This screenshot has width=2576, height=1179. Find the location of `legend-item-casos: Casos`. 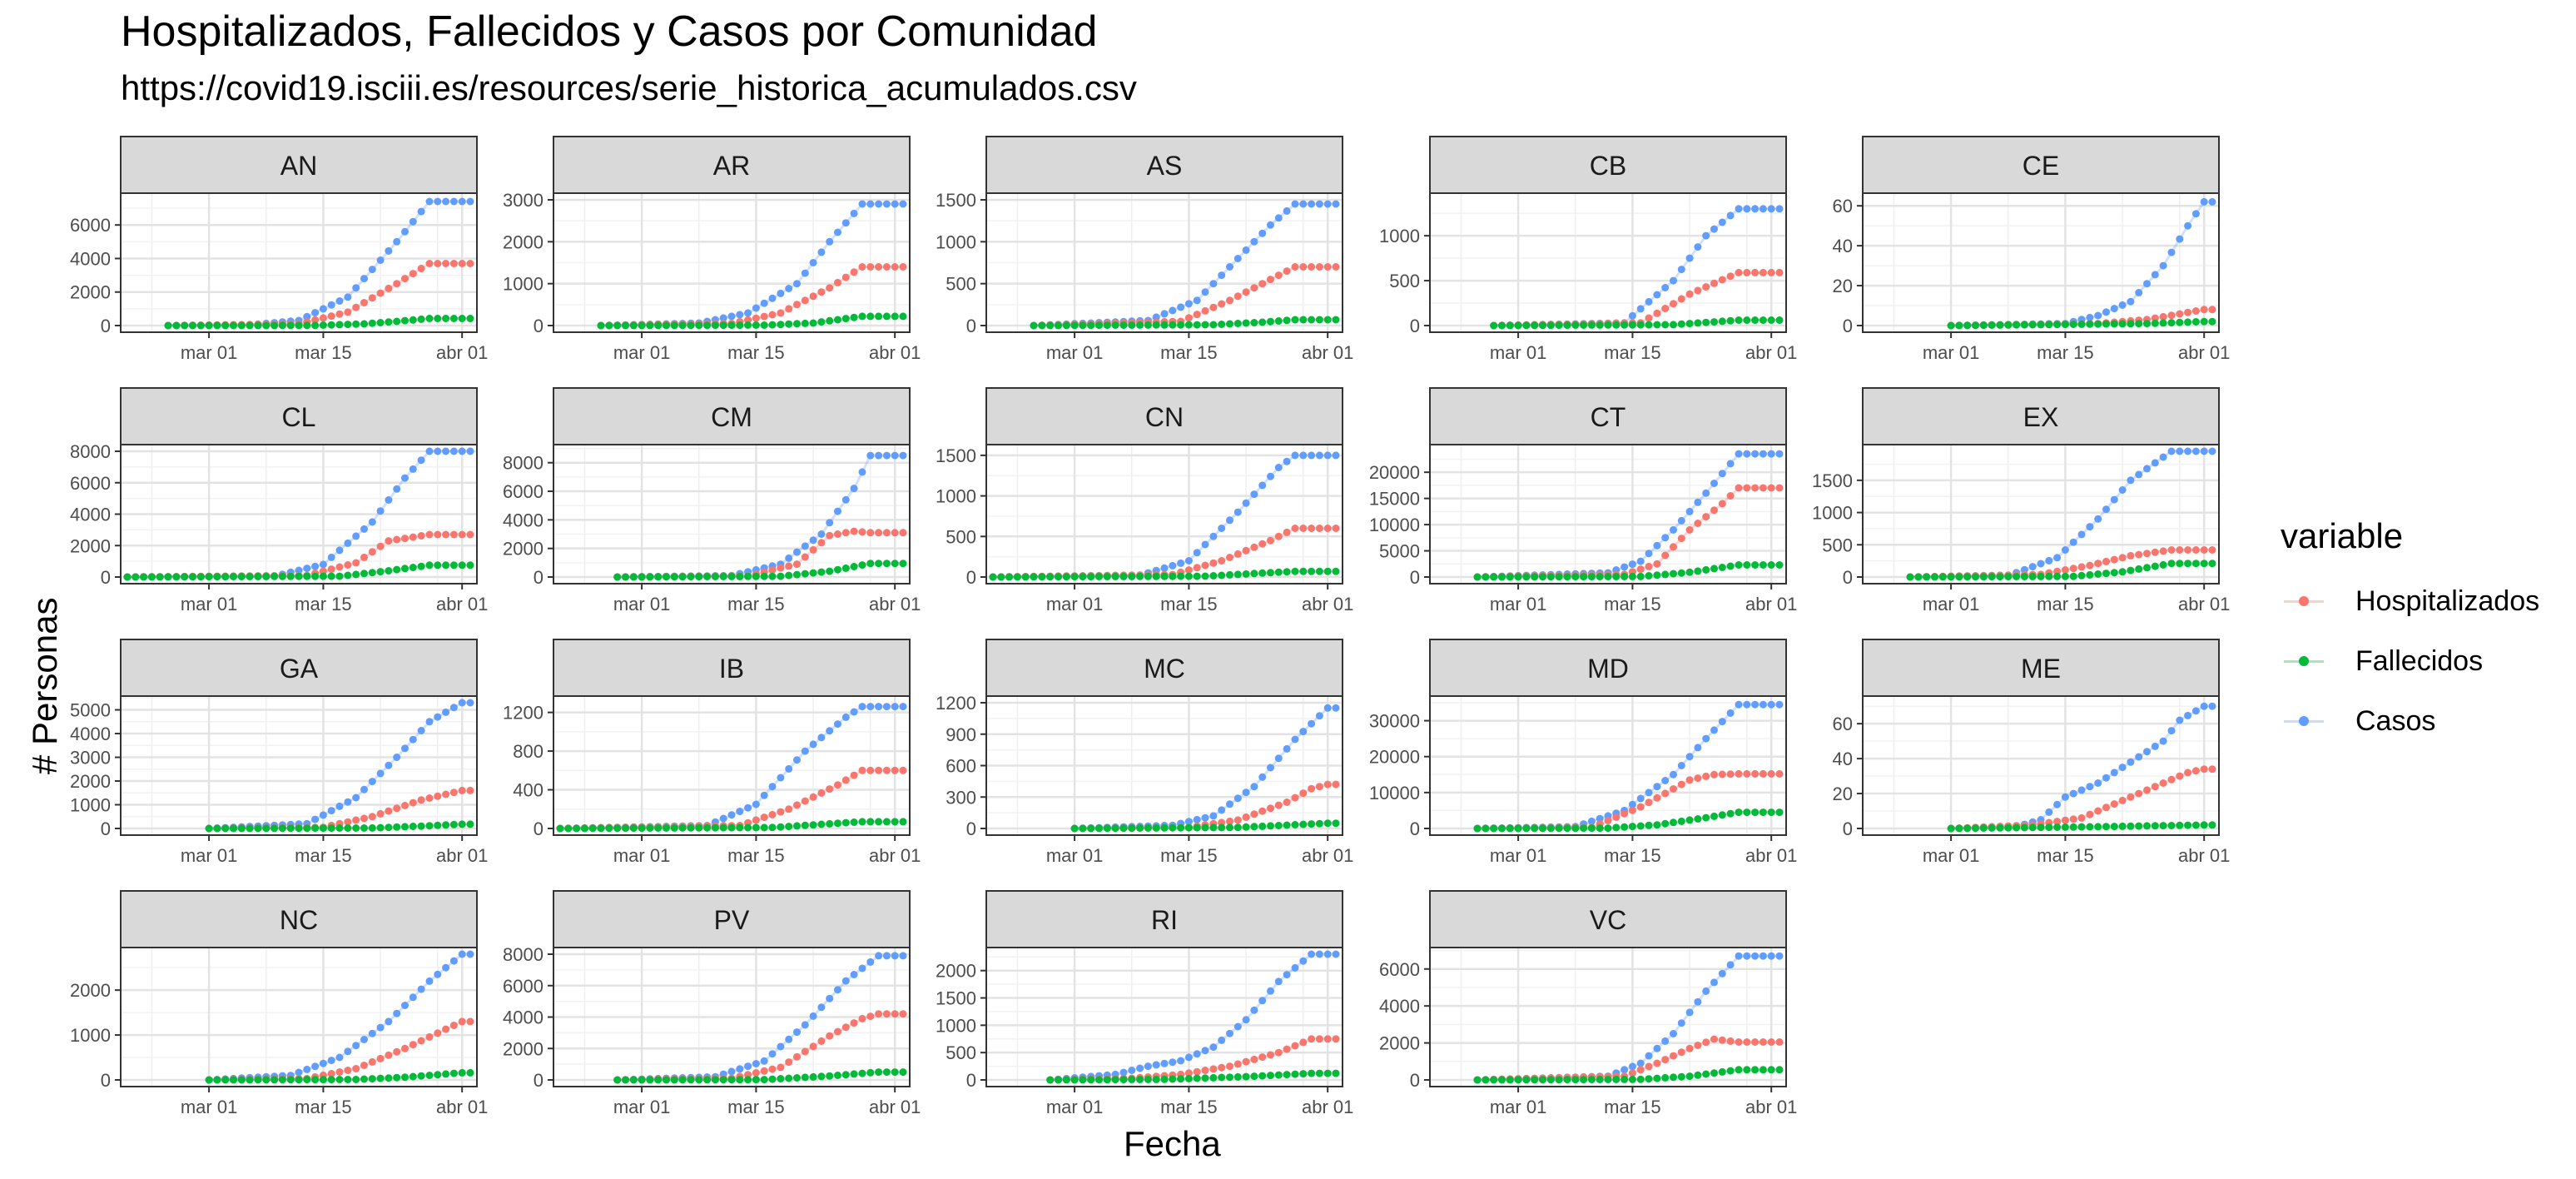

legend-item-casos: Casos is located at coordinates (2410, 721).